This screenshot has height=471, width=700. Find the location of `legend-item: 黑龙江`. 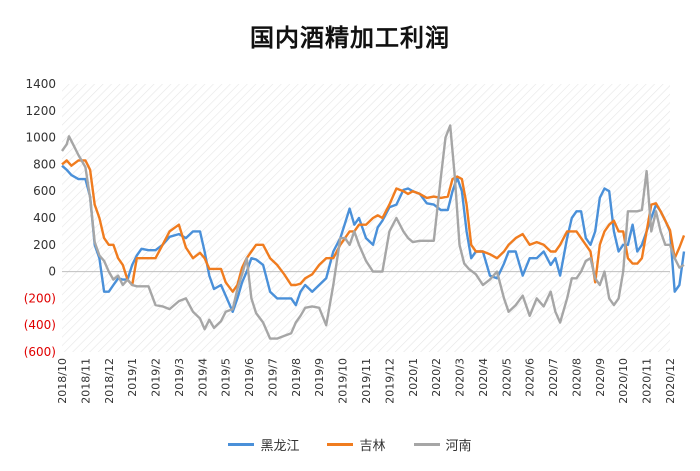

legend-item: 黑龙江 is located at coordinates (263, 444).